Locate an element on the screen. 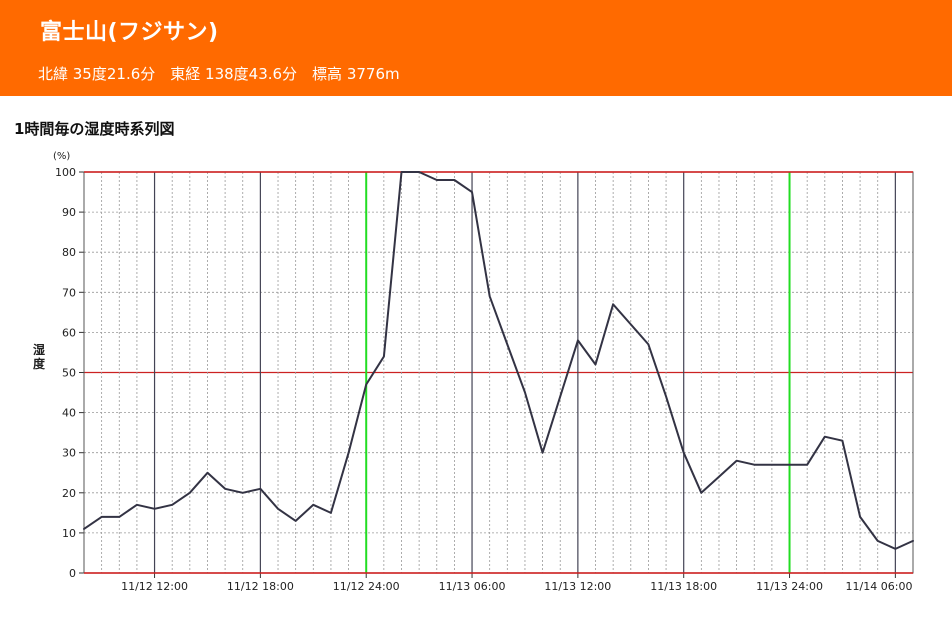  y-tick-label: 60 is located at coordinates (69, 332).